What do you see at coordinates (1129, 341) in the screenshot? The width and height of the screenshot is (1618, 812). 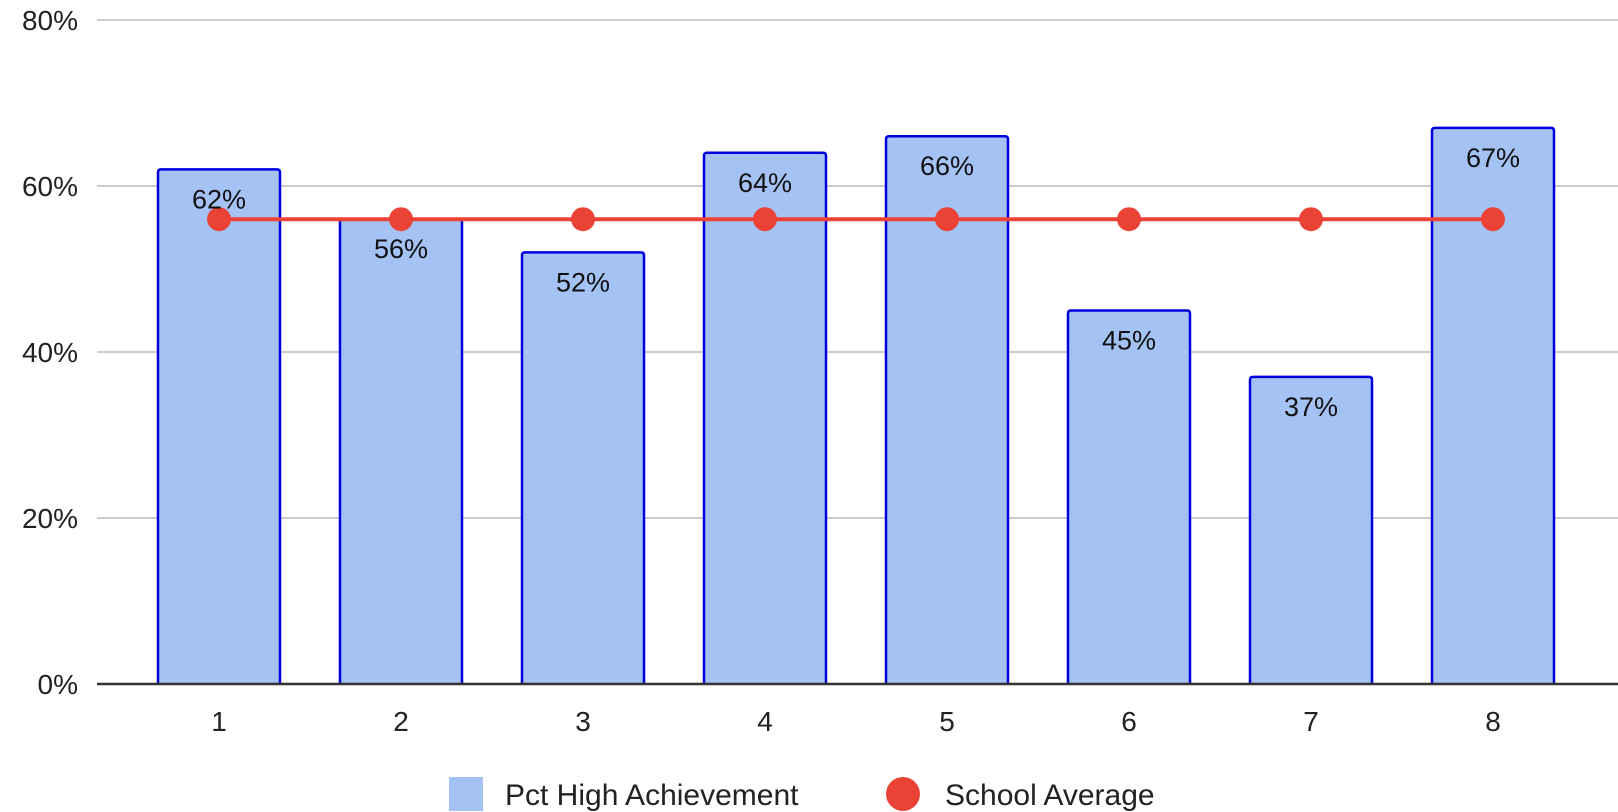 I see `bar-data-label: 45%` at bounding box center [1129, 341].